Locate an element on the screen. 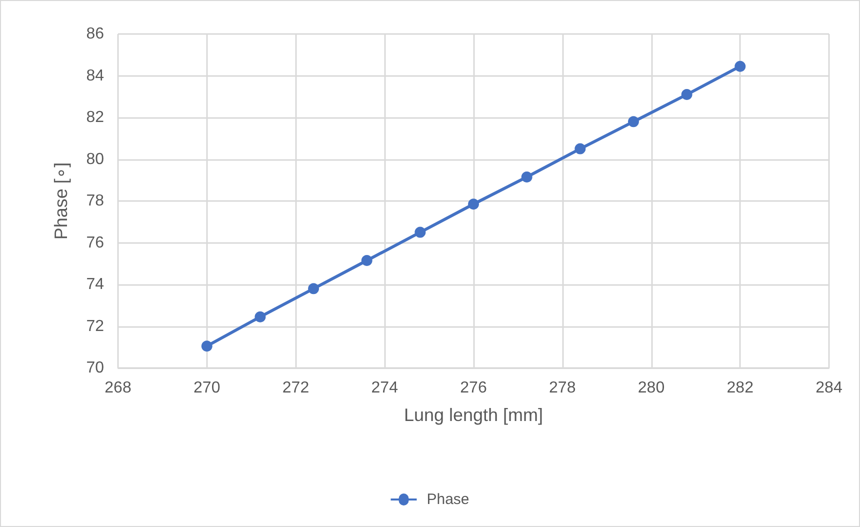  y-axis-title: Phase [∘] is located at coordinates (61, 201).